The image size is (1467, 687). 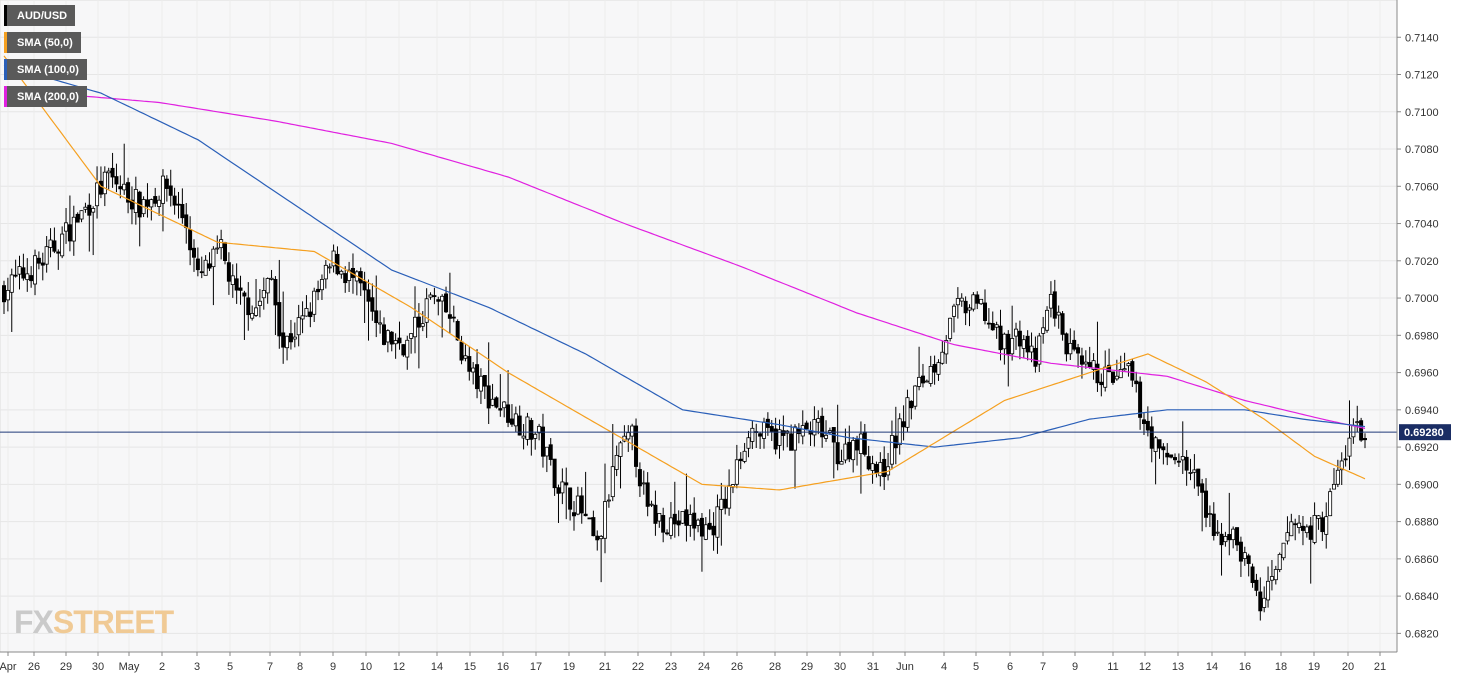 What do you see at coordinates (45, 96) in the screenshot?
I see `legend-item-sma200: SMA (200,0)` at bounding box center [45, 96].